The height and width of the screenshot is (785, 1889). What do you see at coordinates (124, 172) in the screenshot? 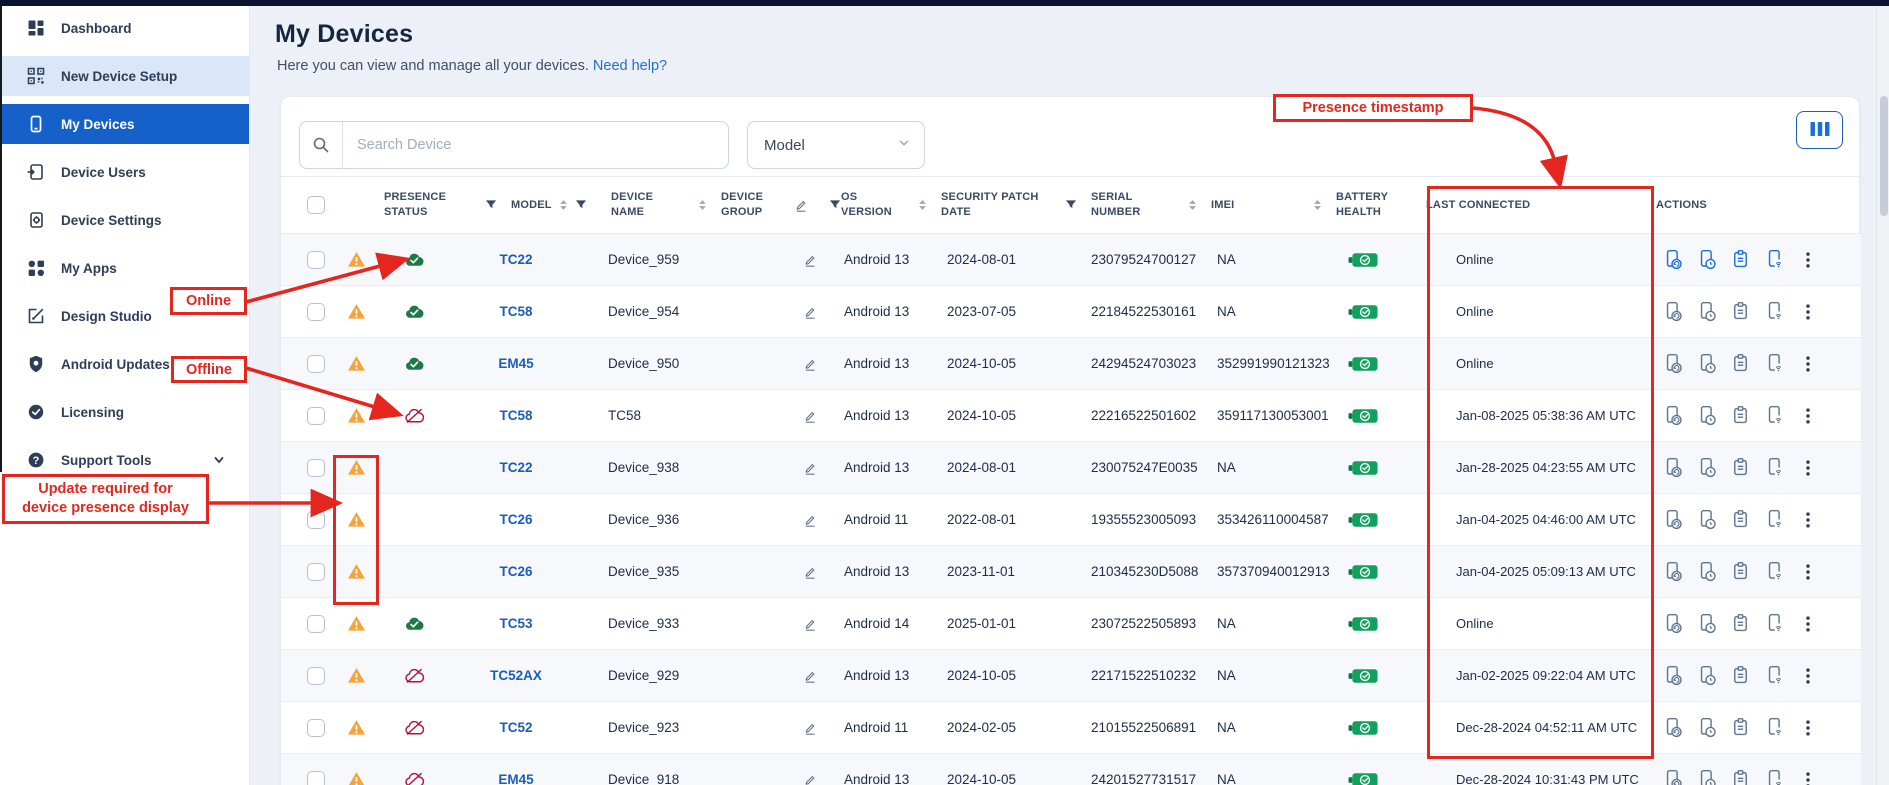
I see `sidebar-item-device-users: Device Users` at bounding box center [124, 172].